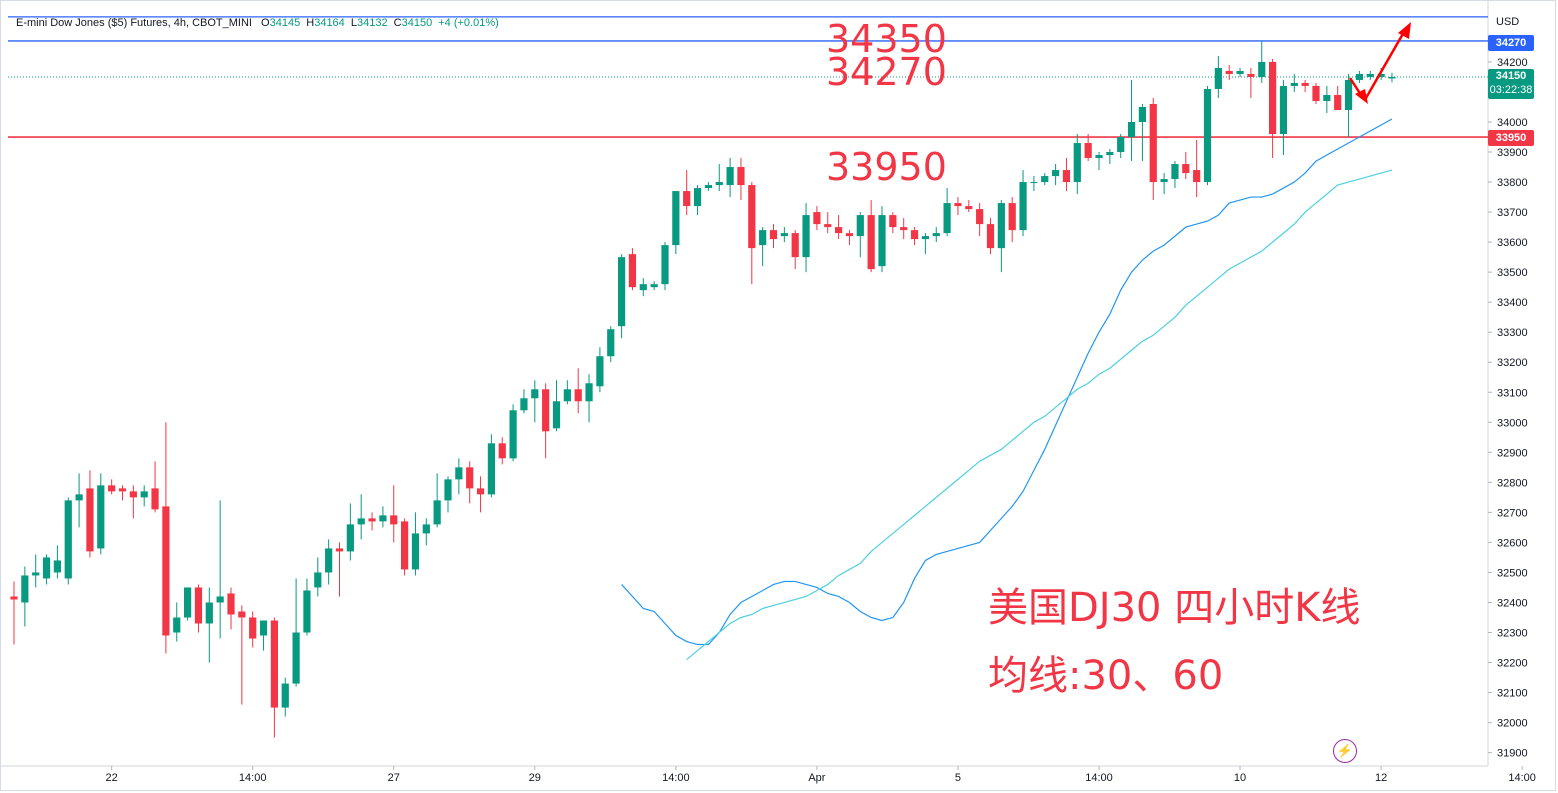 Image resolution: width=1558 pixels, height=793 pixels. Describe the element at coordinates (1512, 153) in the screenshot. I see `y-tick-label: 33900` at that location.